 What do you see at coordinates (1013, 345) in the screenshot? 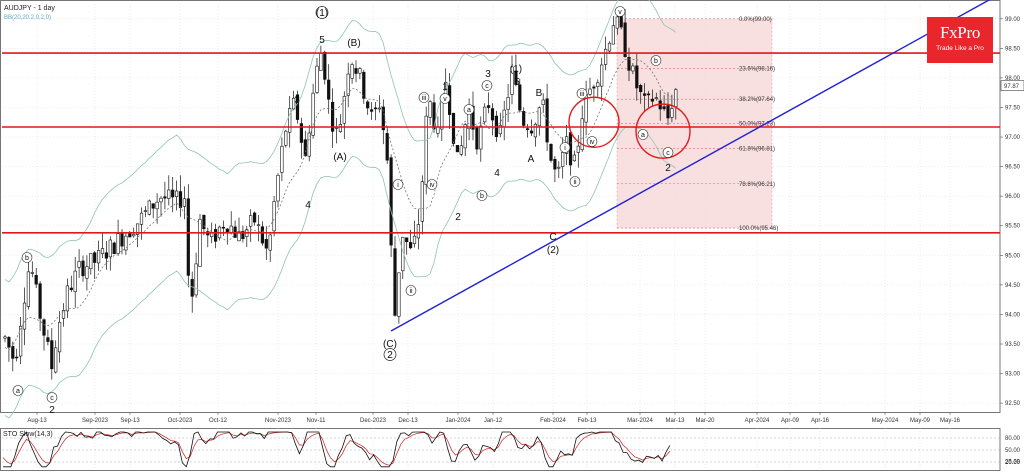
I see `y-tick-label: 93.50` at bounding box center [1013, 345].